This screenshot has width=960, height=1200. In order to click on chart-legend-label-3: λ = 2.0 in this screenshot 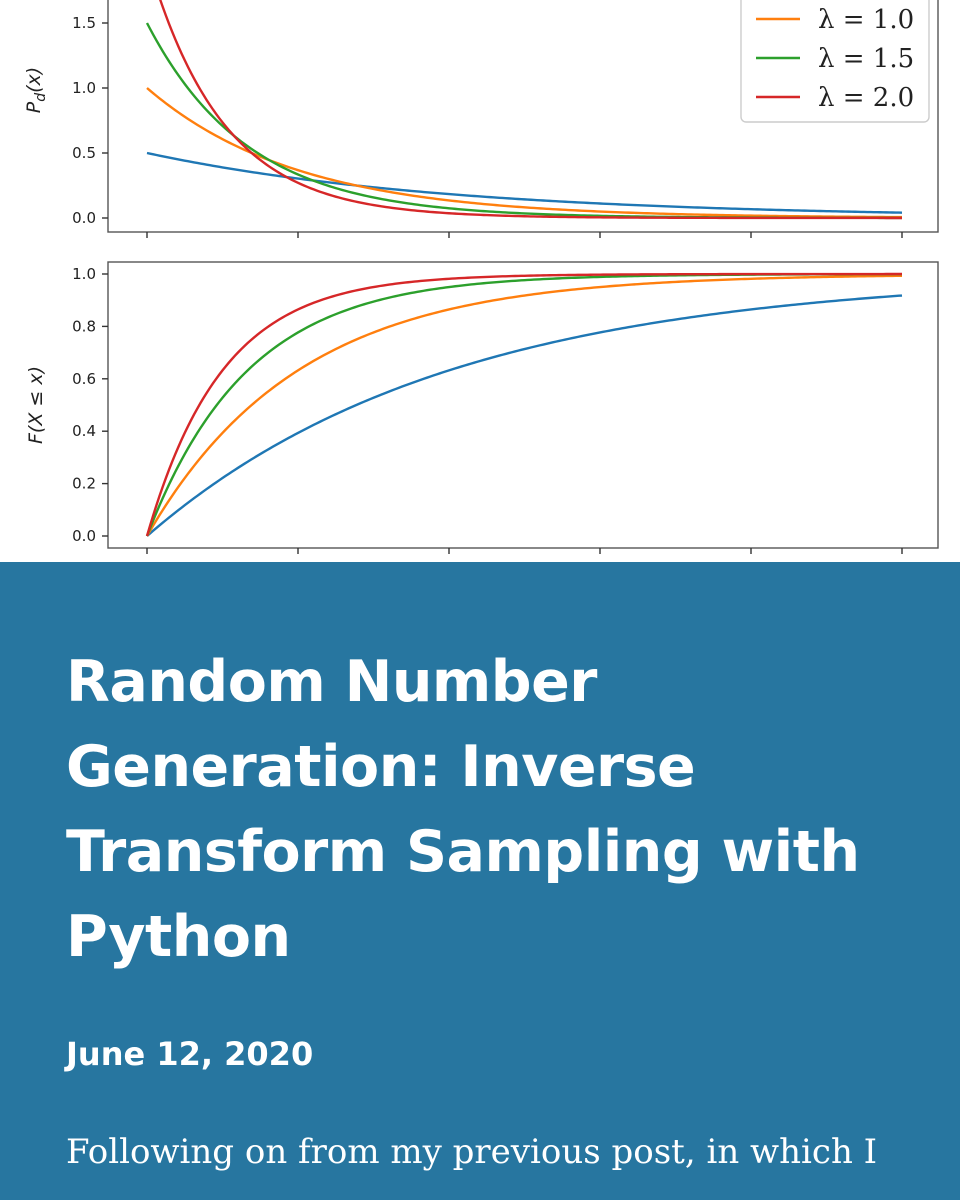, I will do `click(866, 98)`.